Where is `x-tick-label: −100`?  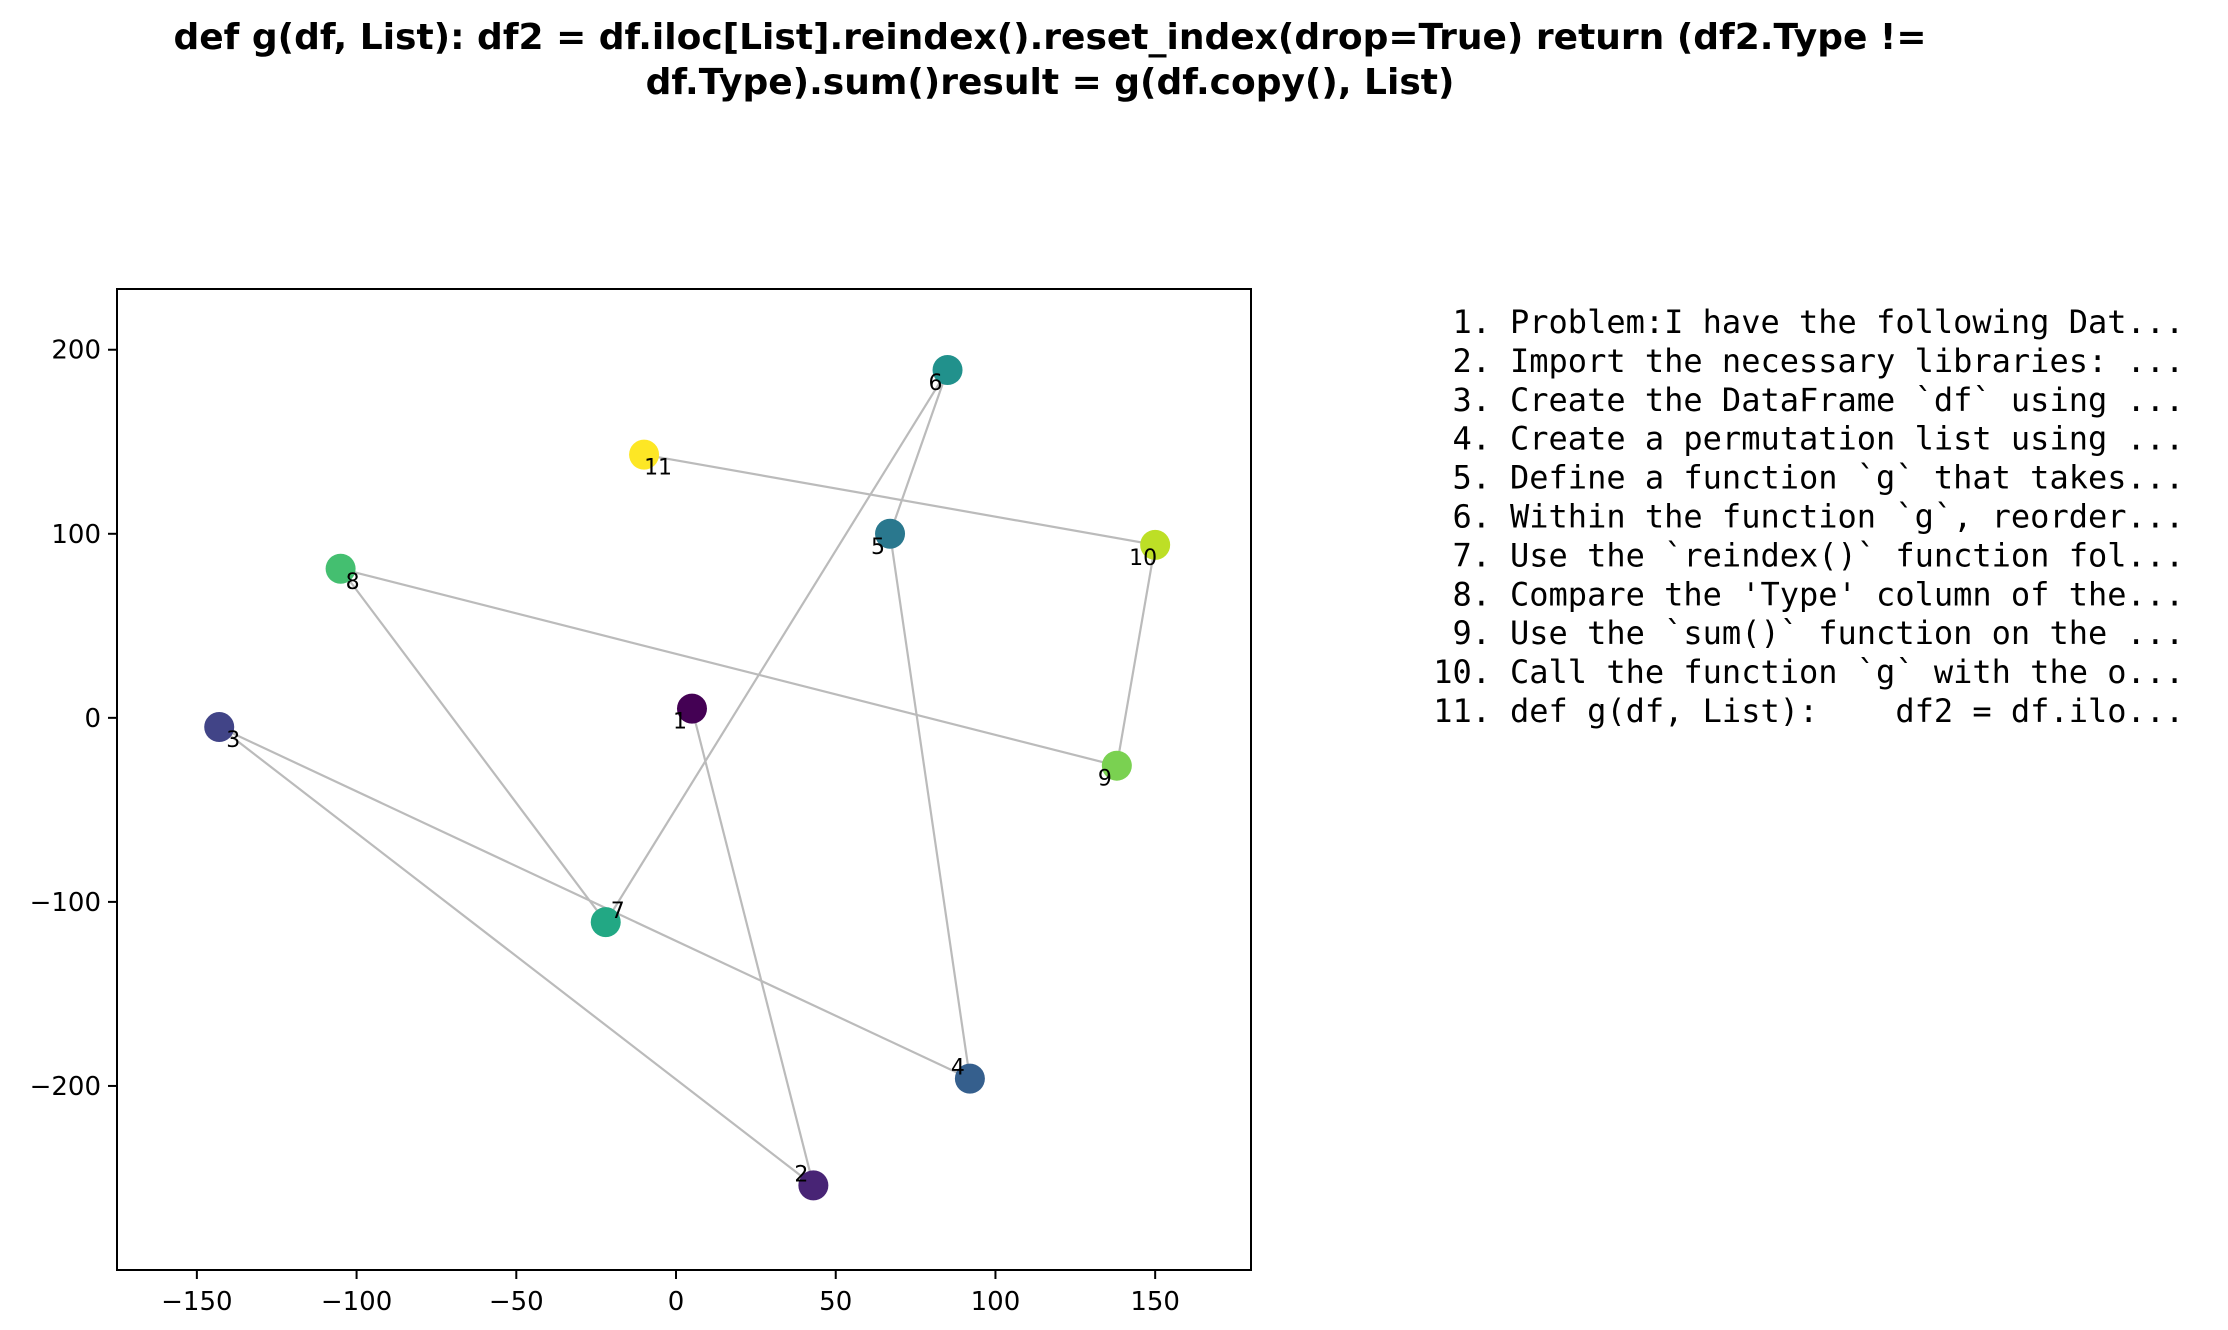 x-tick-label: −100 is located at coordinates (356, 1302).